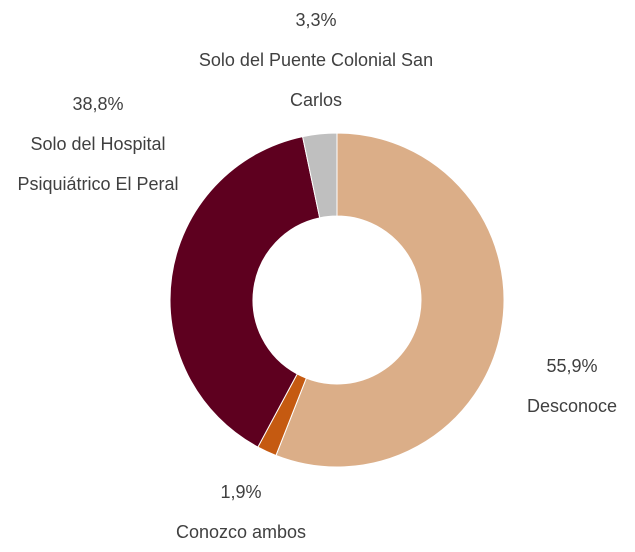 The width and height of the screenshot is (635, 552). I want to click on category-label: Solo del Puente Colonial San Carlos, so click(316, 80).